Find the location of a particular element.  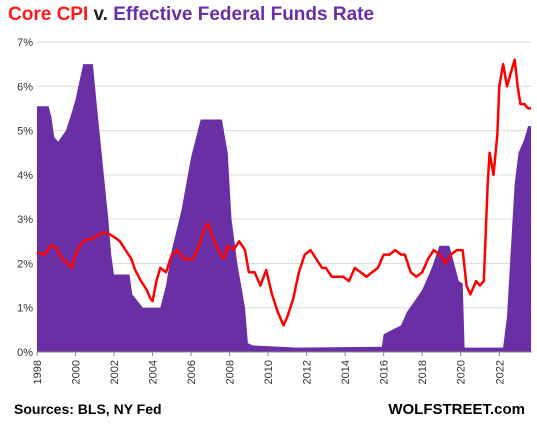

x-tick-label: 2010 is located at coordinates (269, 372).